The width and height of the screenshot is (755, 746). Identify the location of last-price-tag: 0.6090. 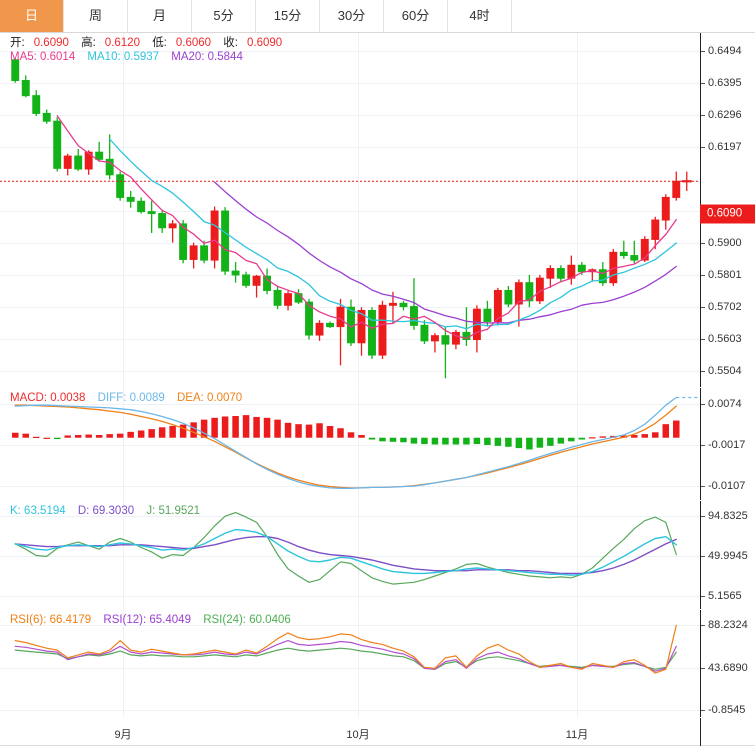
(727, 214).